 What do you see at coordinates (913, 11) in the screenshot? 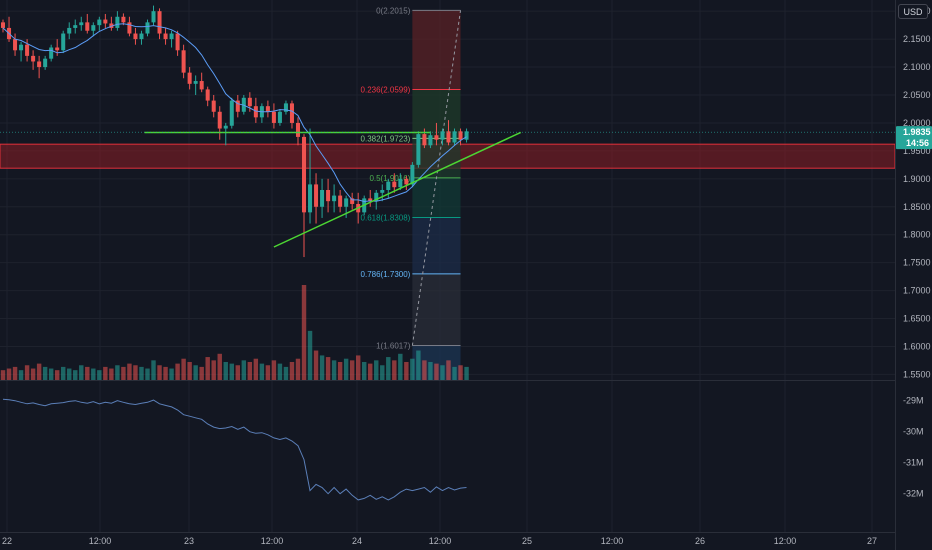
I see `currency-label: USD` at bounding box center [913, 11].